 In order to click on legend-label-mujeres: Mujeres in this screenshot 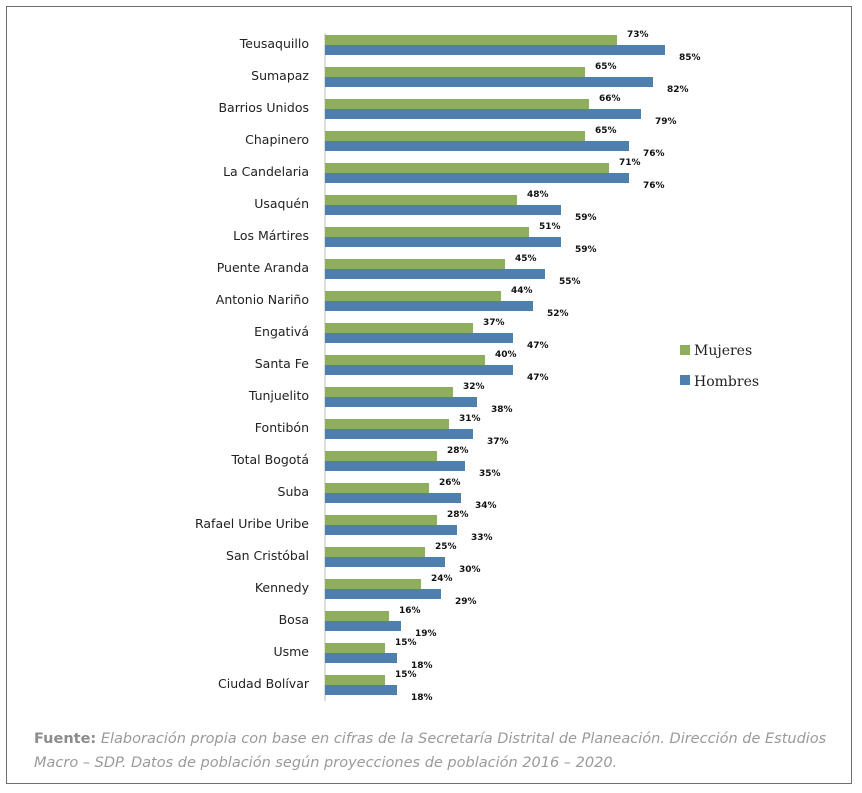, I will do `click(723, 351)`.